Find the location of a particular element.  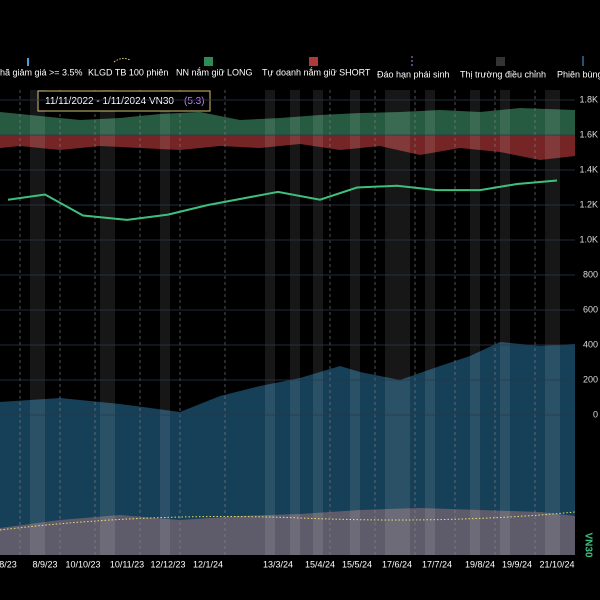

short-area is located at coordinates (287, 147).